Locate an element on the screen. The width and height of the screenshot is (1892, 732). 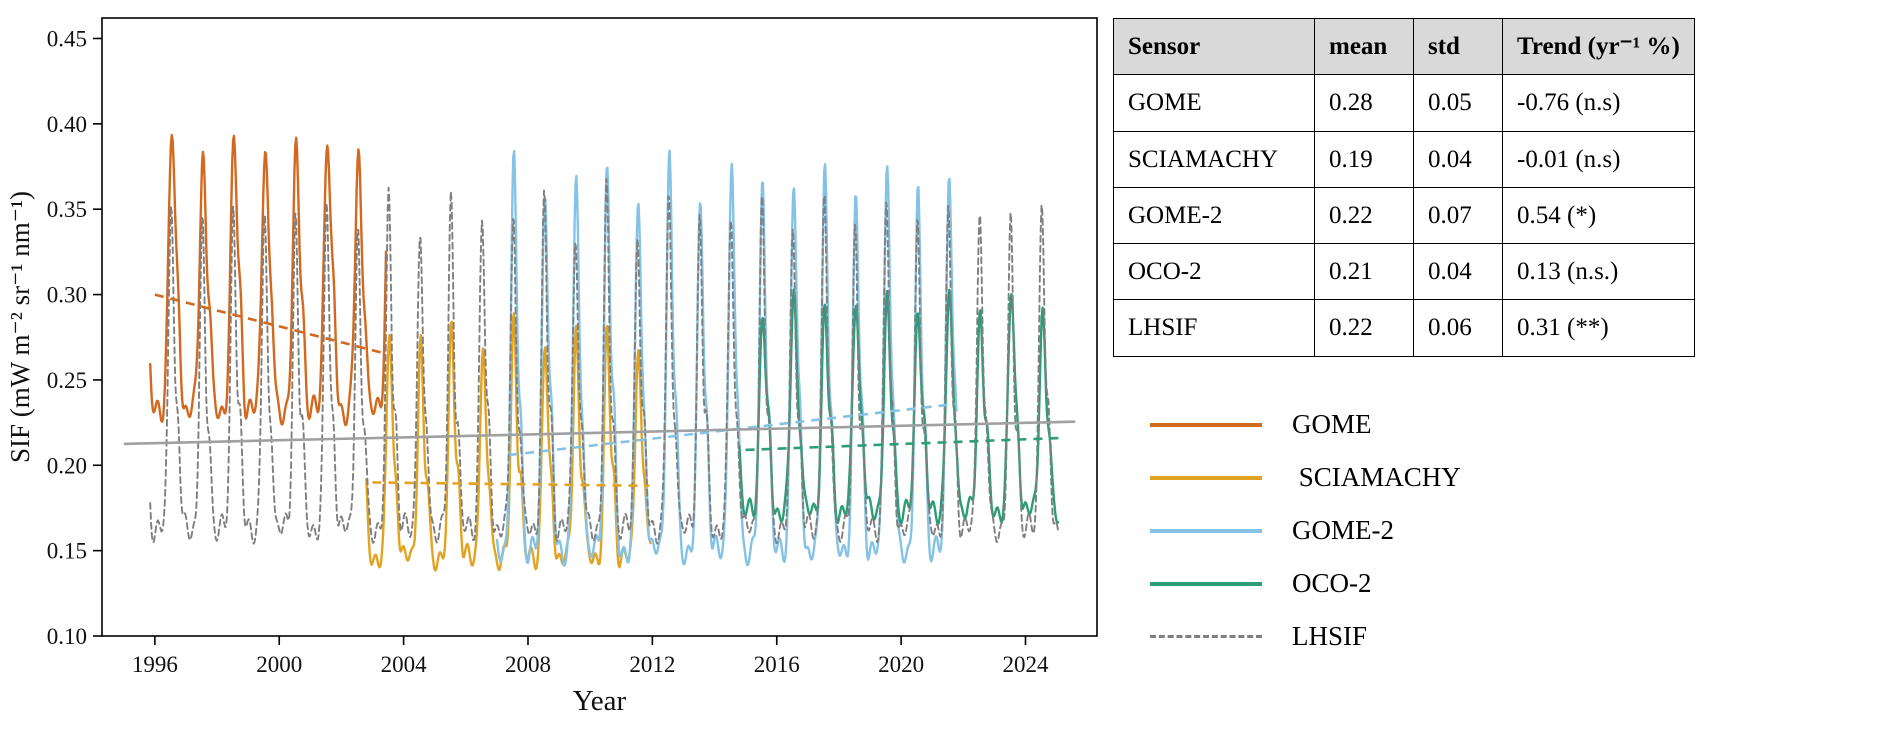
table-cell-gome-2-sensor: GOME-2 is located at coordinates (1214, 215).